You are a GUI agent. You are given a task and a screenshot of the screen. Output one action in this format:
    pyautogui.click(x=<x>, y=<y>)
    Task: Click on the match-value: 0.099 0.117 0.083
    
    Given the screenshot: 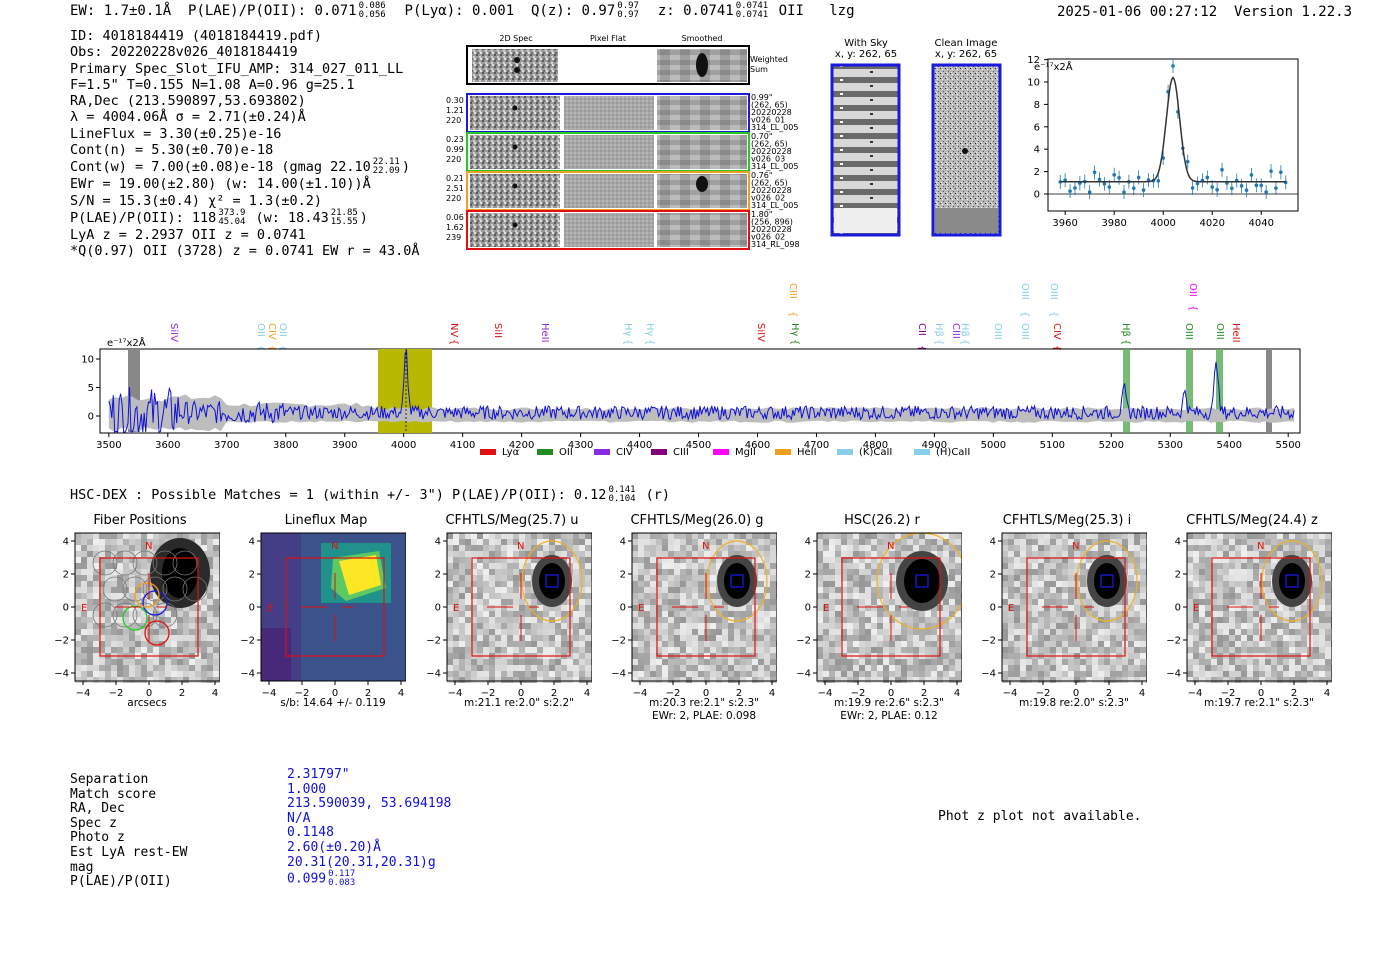 What is the action you would take?
    pyautogui.click(x=321, y=879)
    